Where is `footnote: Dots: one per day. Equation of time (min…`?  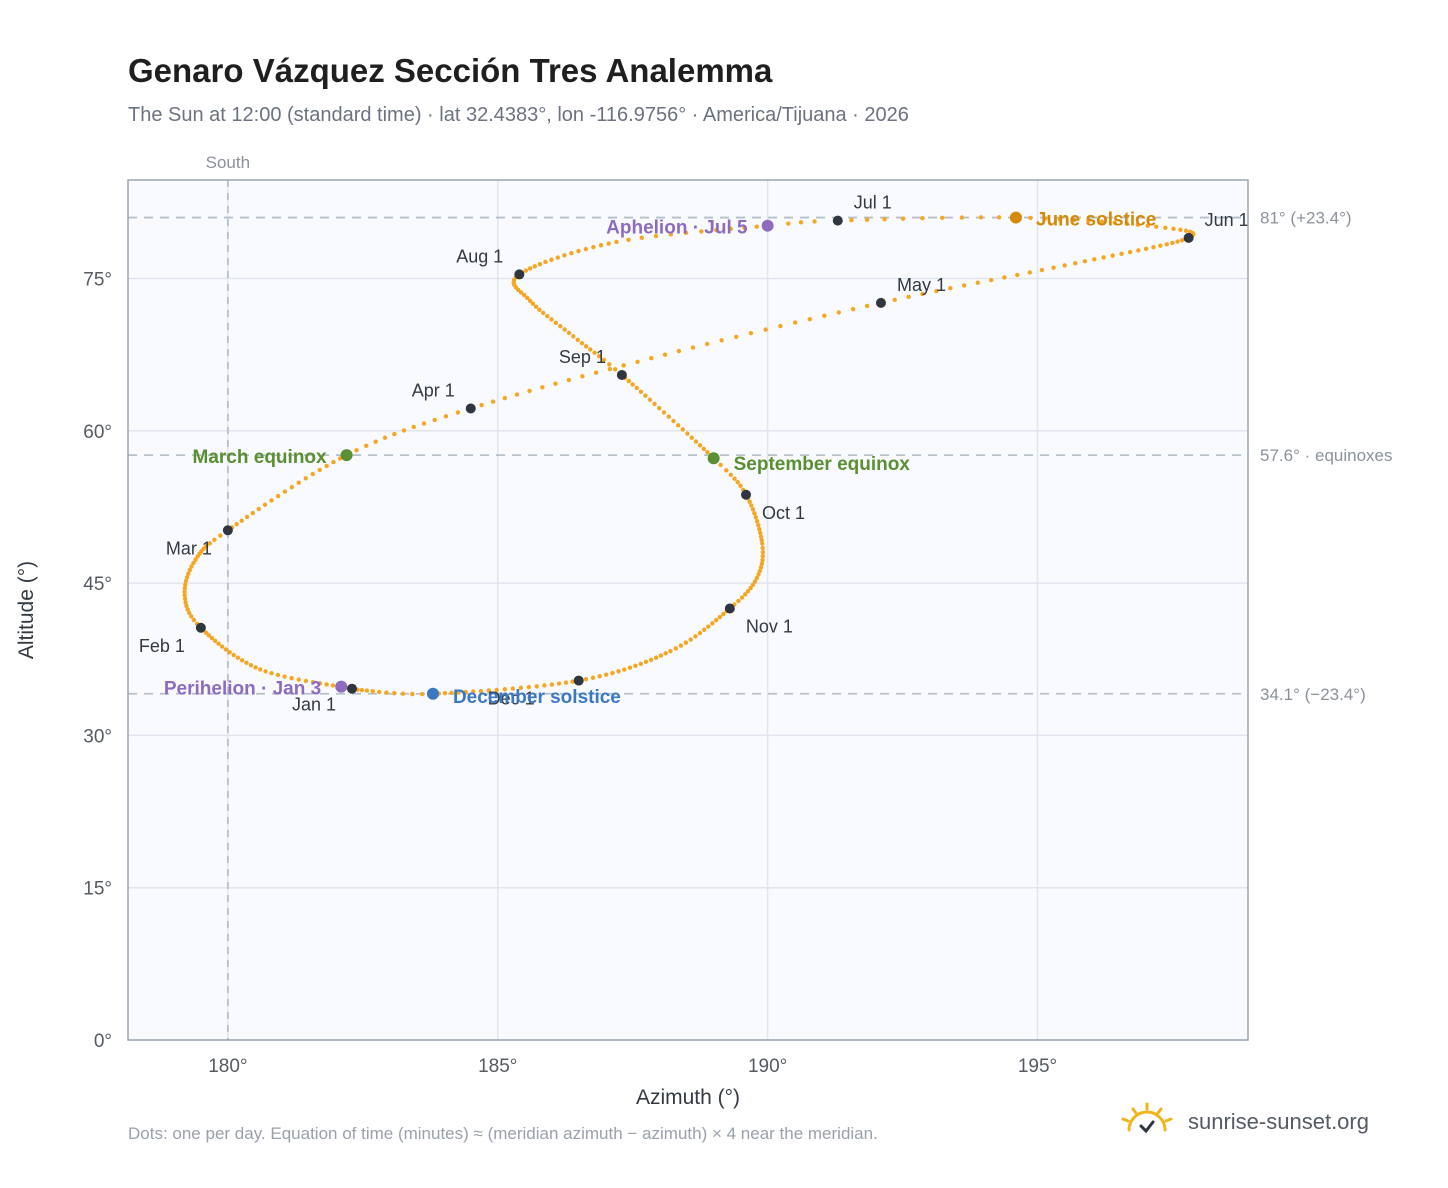
footnote: Dots: one per day. Equation of time (min… is located at coordinates (503, 1133).